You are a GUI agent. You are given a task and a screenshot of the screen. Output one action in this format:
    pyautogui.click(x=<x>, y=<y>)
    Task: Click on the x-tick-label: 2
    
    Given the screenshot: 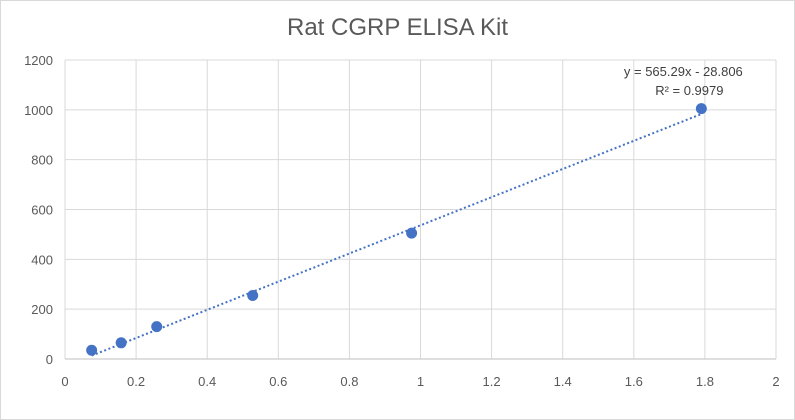 What is the action you would take?
    pyautogui.click(x=775, y=381)
    